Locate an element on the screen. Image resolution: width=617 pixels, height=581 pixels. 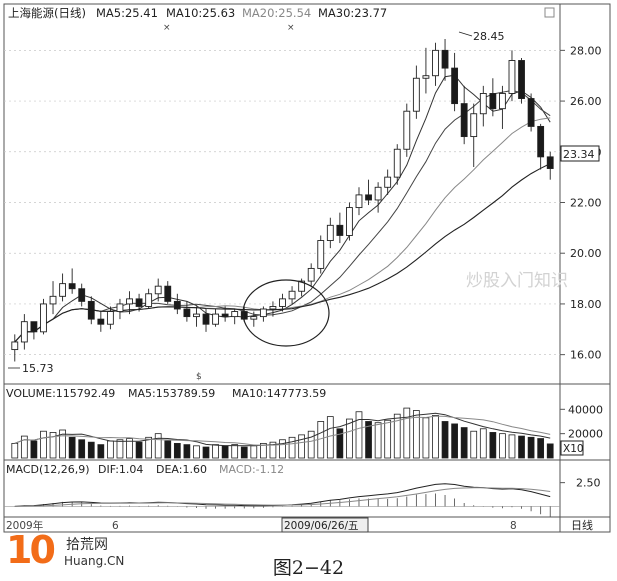
axis-year: 2009年 is located at coordinates (24, 525).